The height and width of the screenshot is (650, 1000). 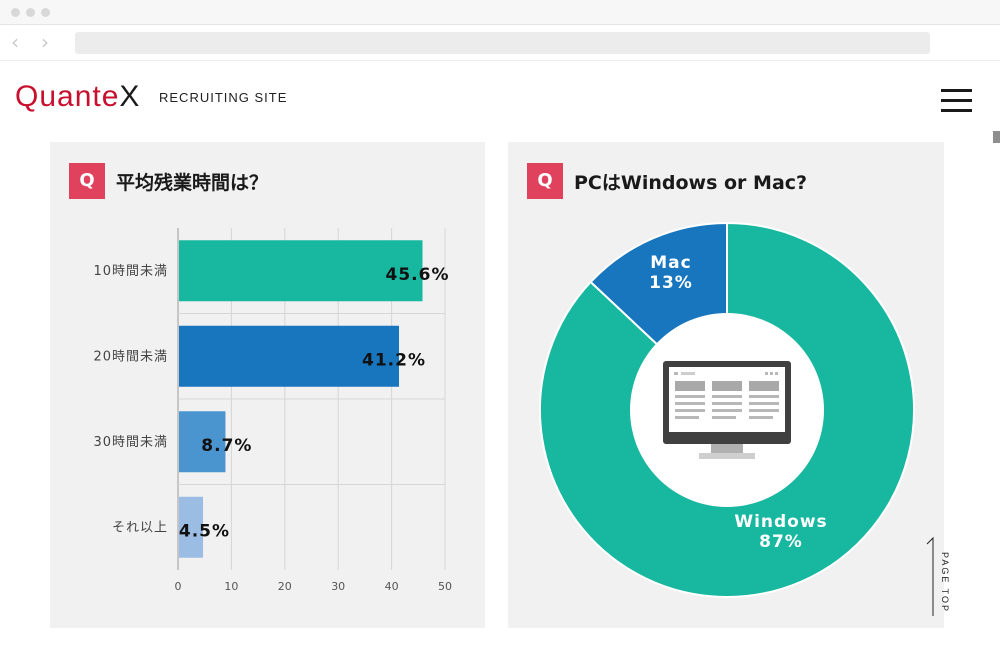 I want to click on category-label: 20時間未満, so click(x=130, y=356).